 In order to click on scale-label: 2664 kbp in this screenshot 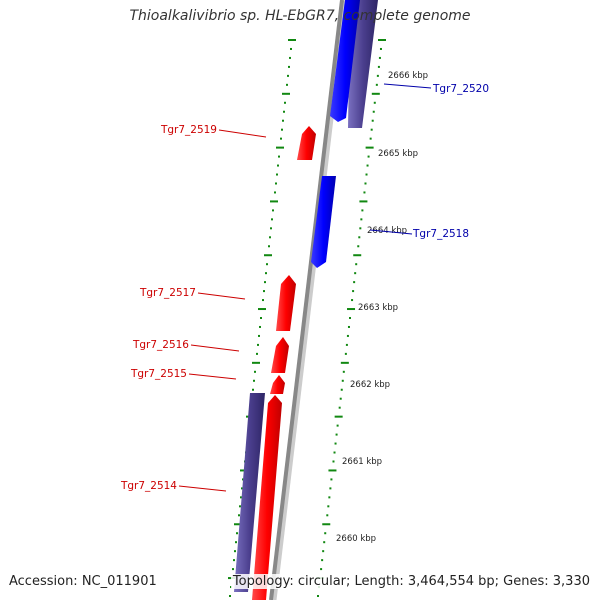, I will do `click(387, 231)`.